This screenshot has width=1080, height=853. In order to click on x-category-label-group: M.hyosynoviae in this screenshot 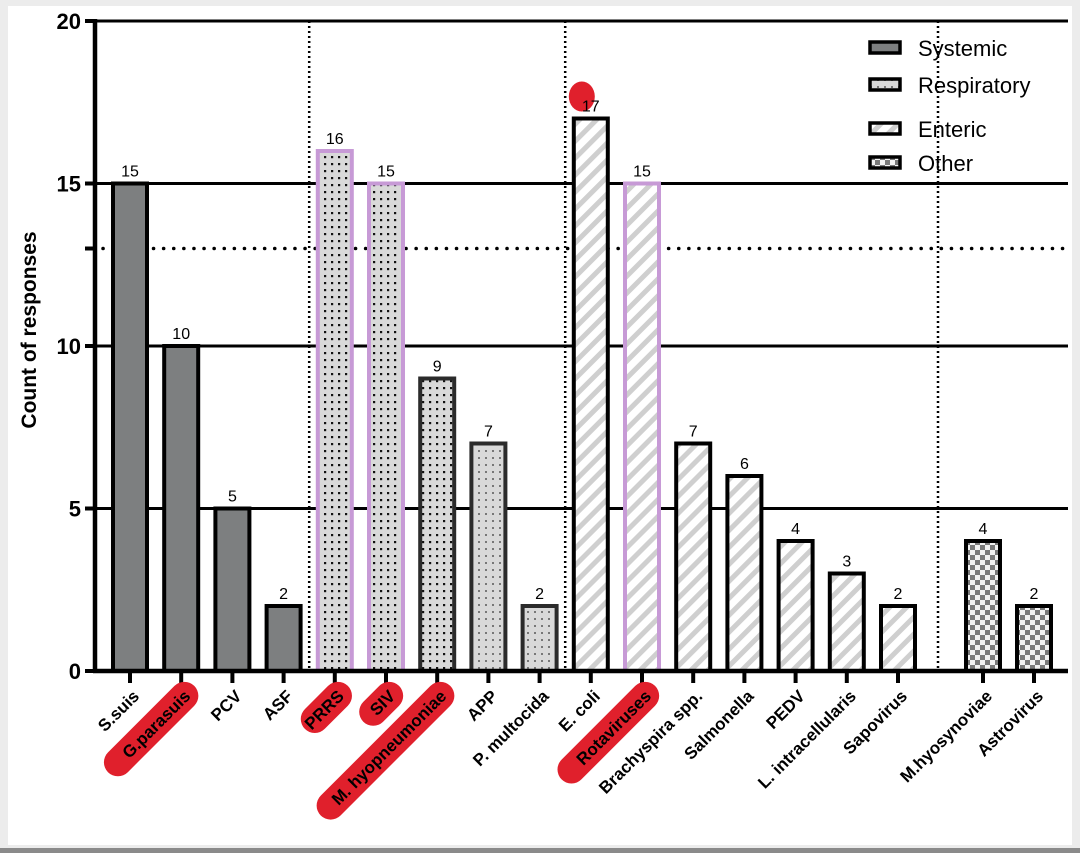, I will do `click(946, 737)`.